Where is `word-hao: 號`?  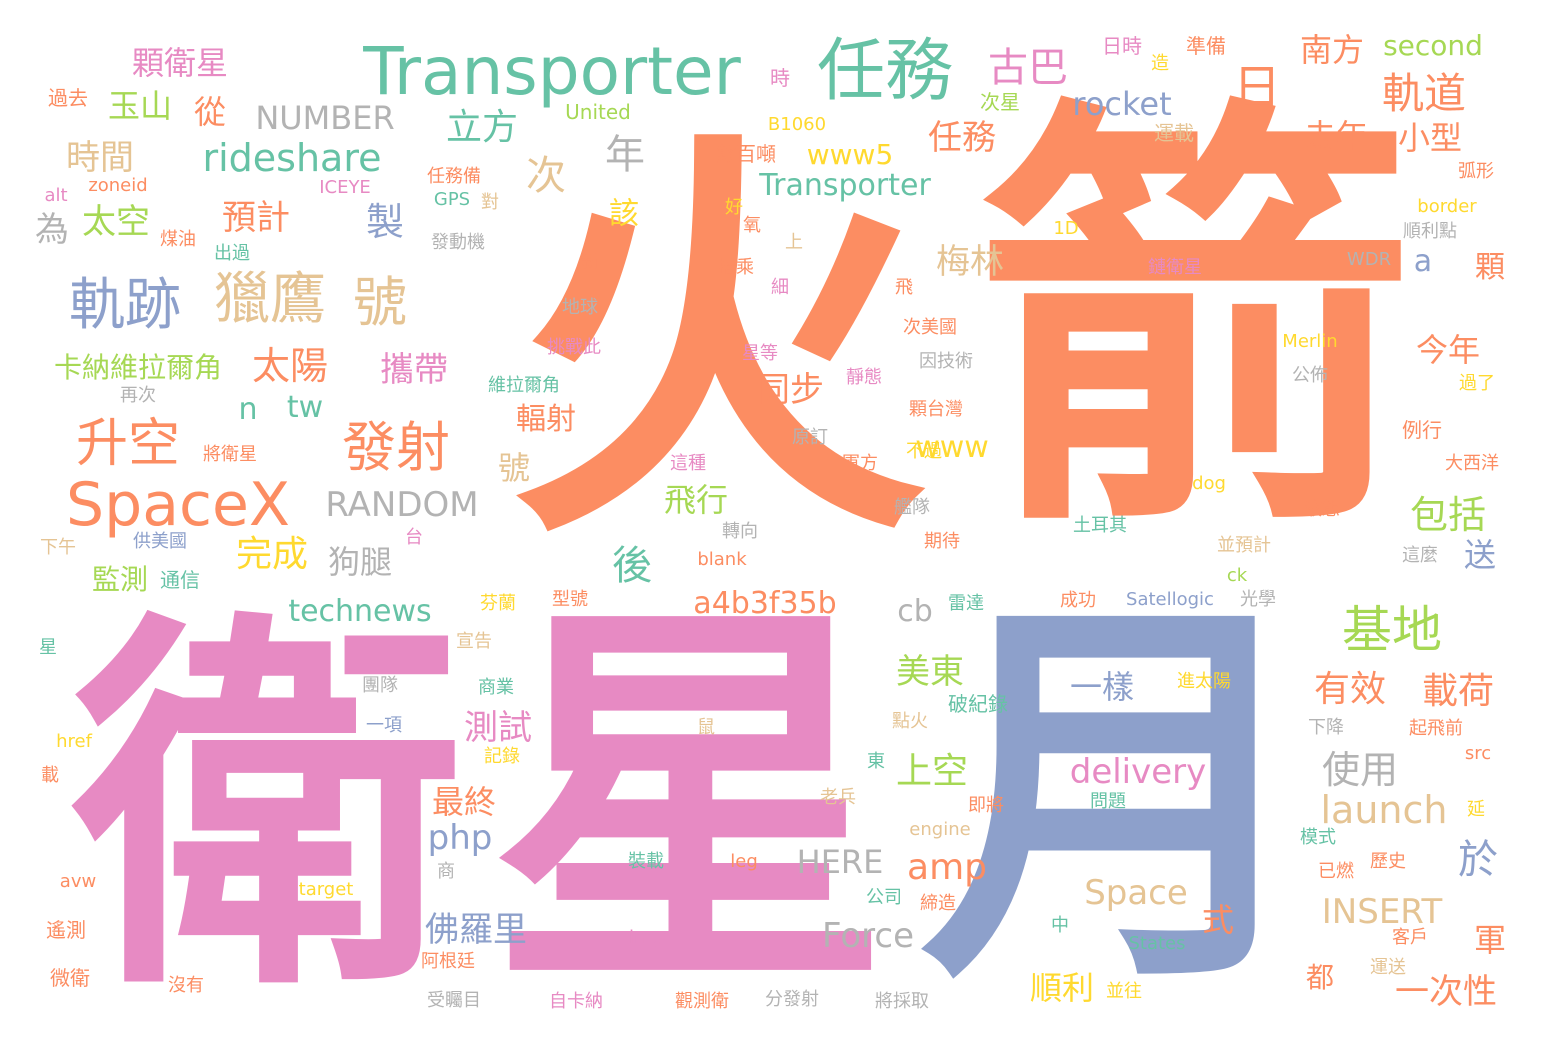 word-hao: 號 is located at coordinates (380, 302).